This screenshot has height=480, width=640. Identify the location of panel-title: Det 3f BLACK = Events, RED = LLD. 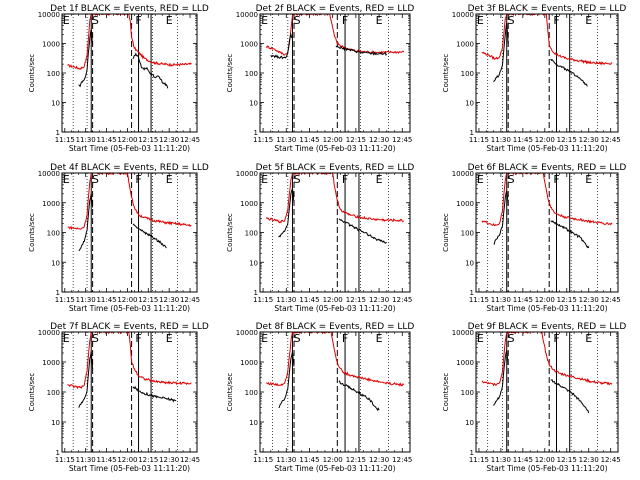
(547, 9).